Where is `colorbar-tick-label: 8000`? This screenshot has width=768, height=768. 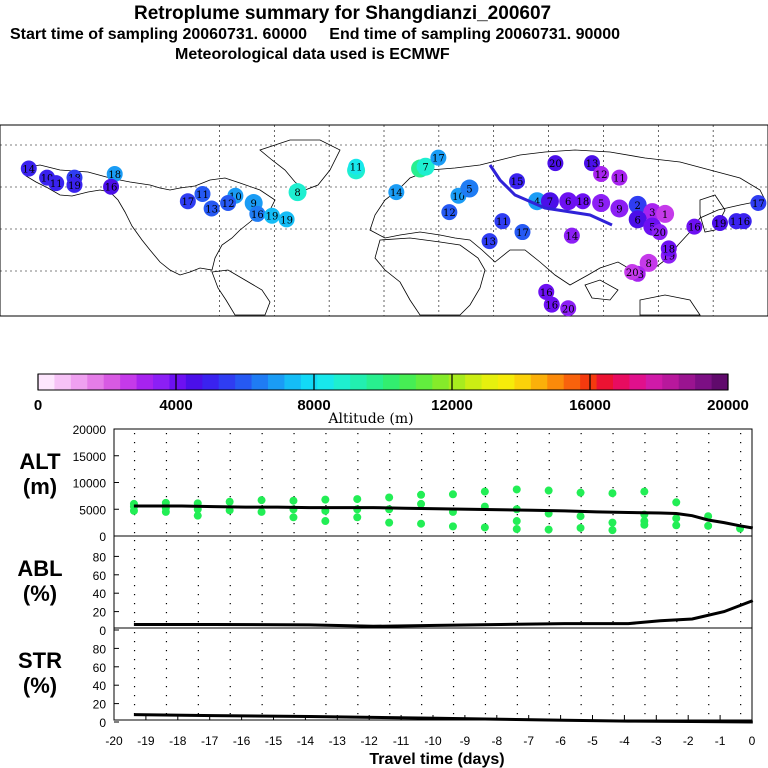
colorbar-tick-label: 8000 is located at coordinates (313, 405).